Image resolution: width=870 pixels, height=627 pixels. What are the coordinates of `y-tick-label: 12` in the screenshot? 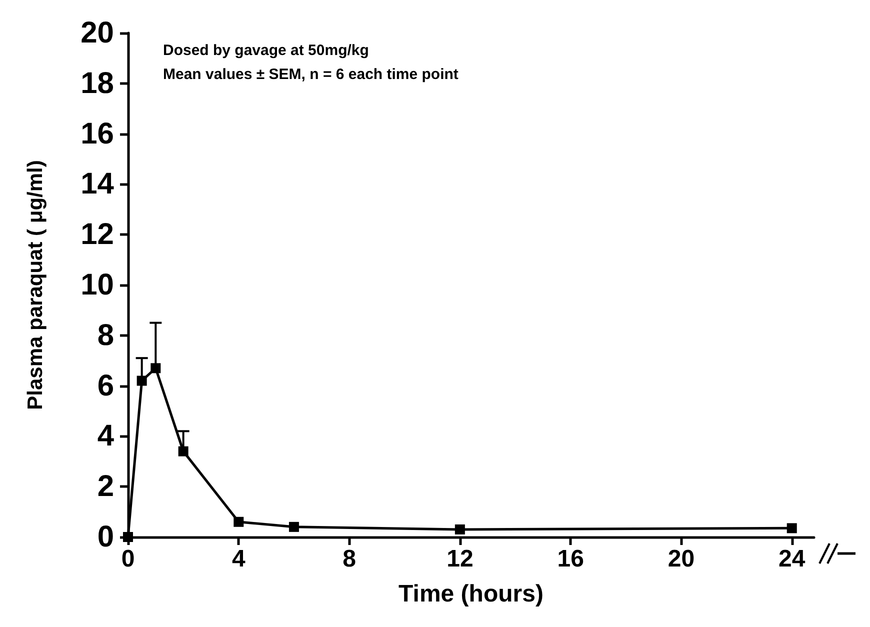 It's located at (97, 235).